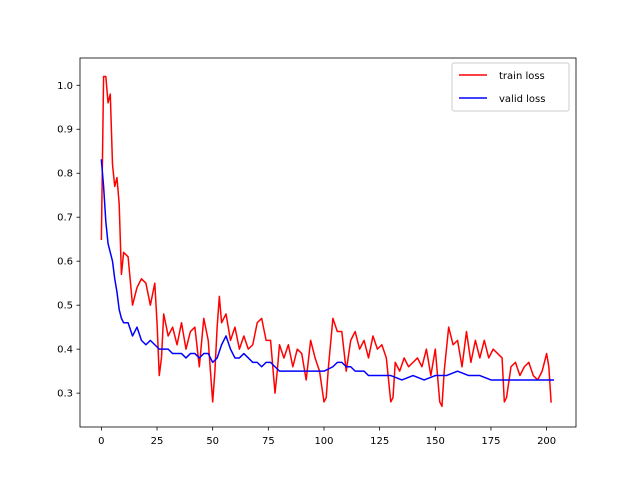 This screenshot has width=640, height=484. Describe the element at coordinates (157, 441) in the screenshot. I see `x-tick-label: 25` at that location.